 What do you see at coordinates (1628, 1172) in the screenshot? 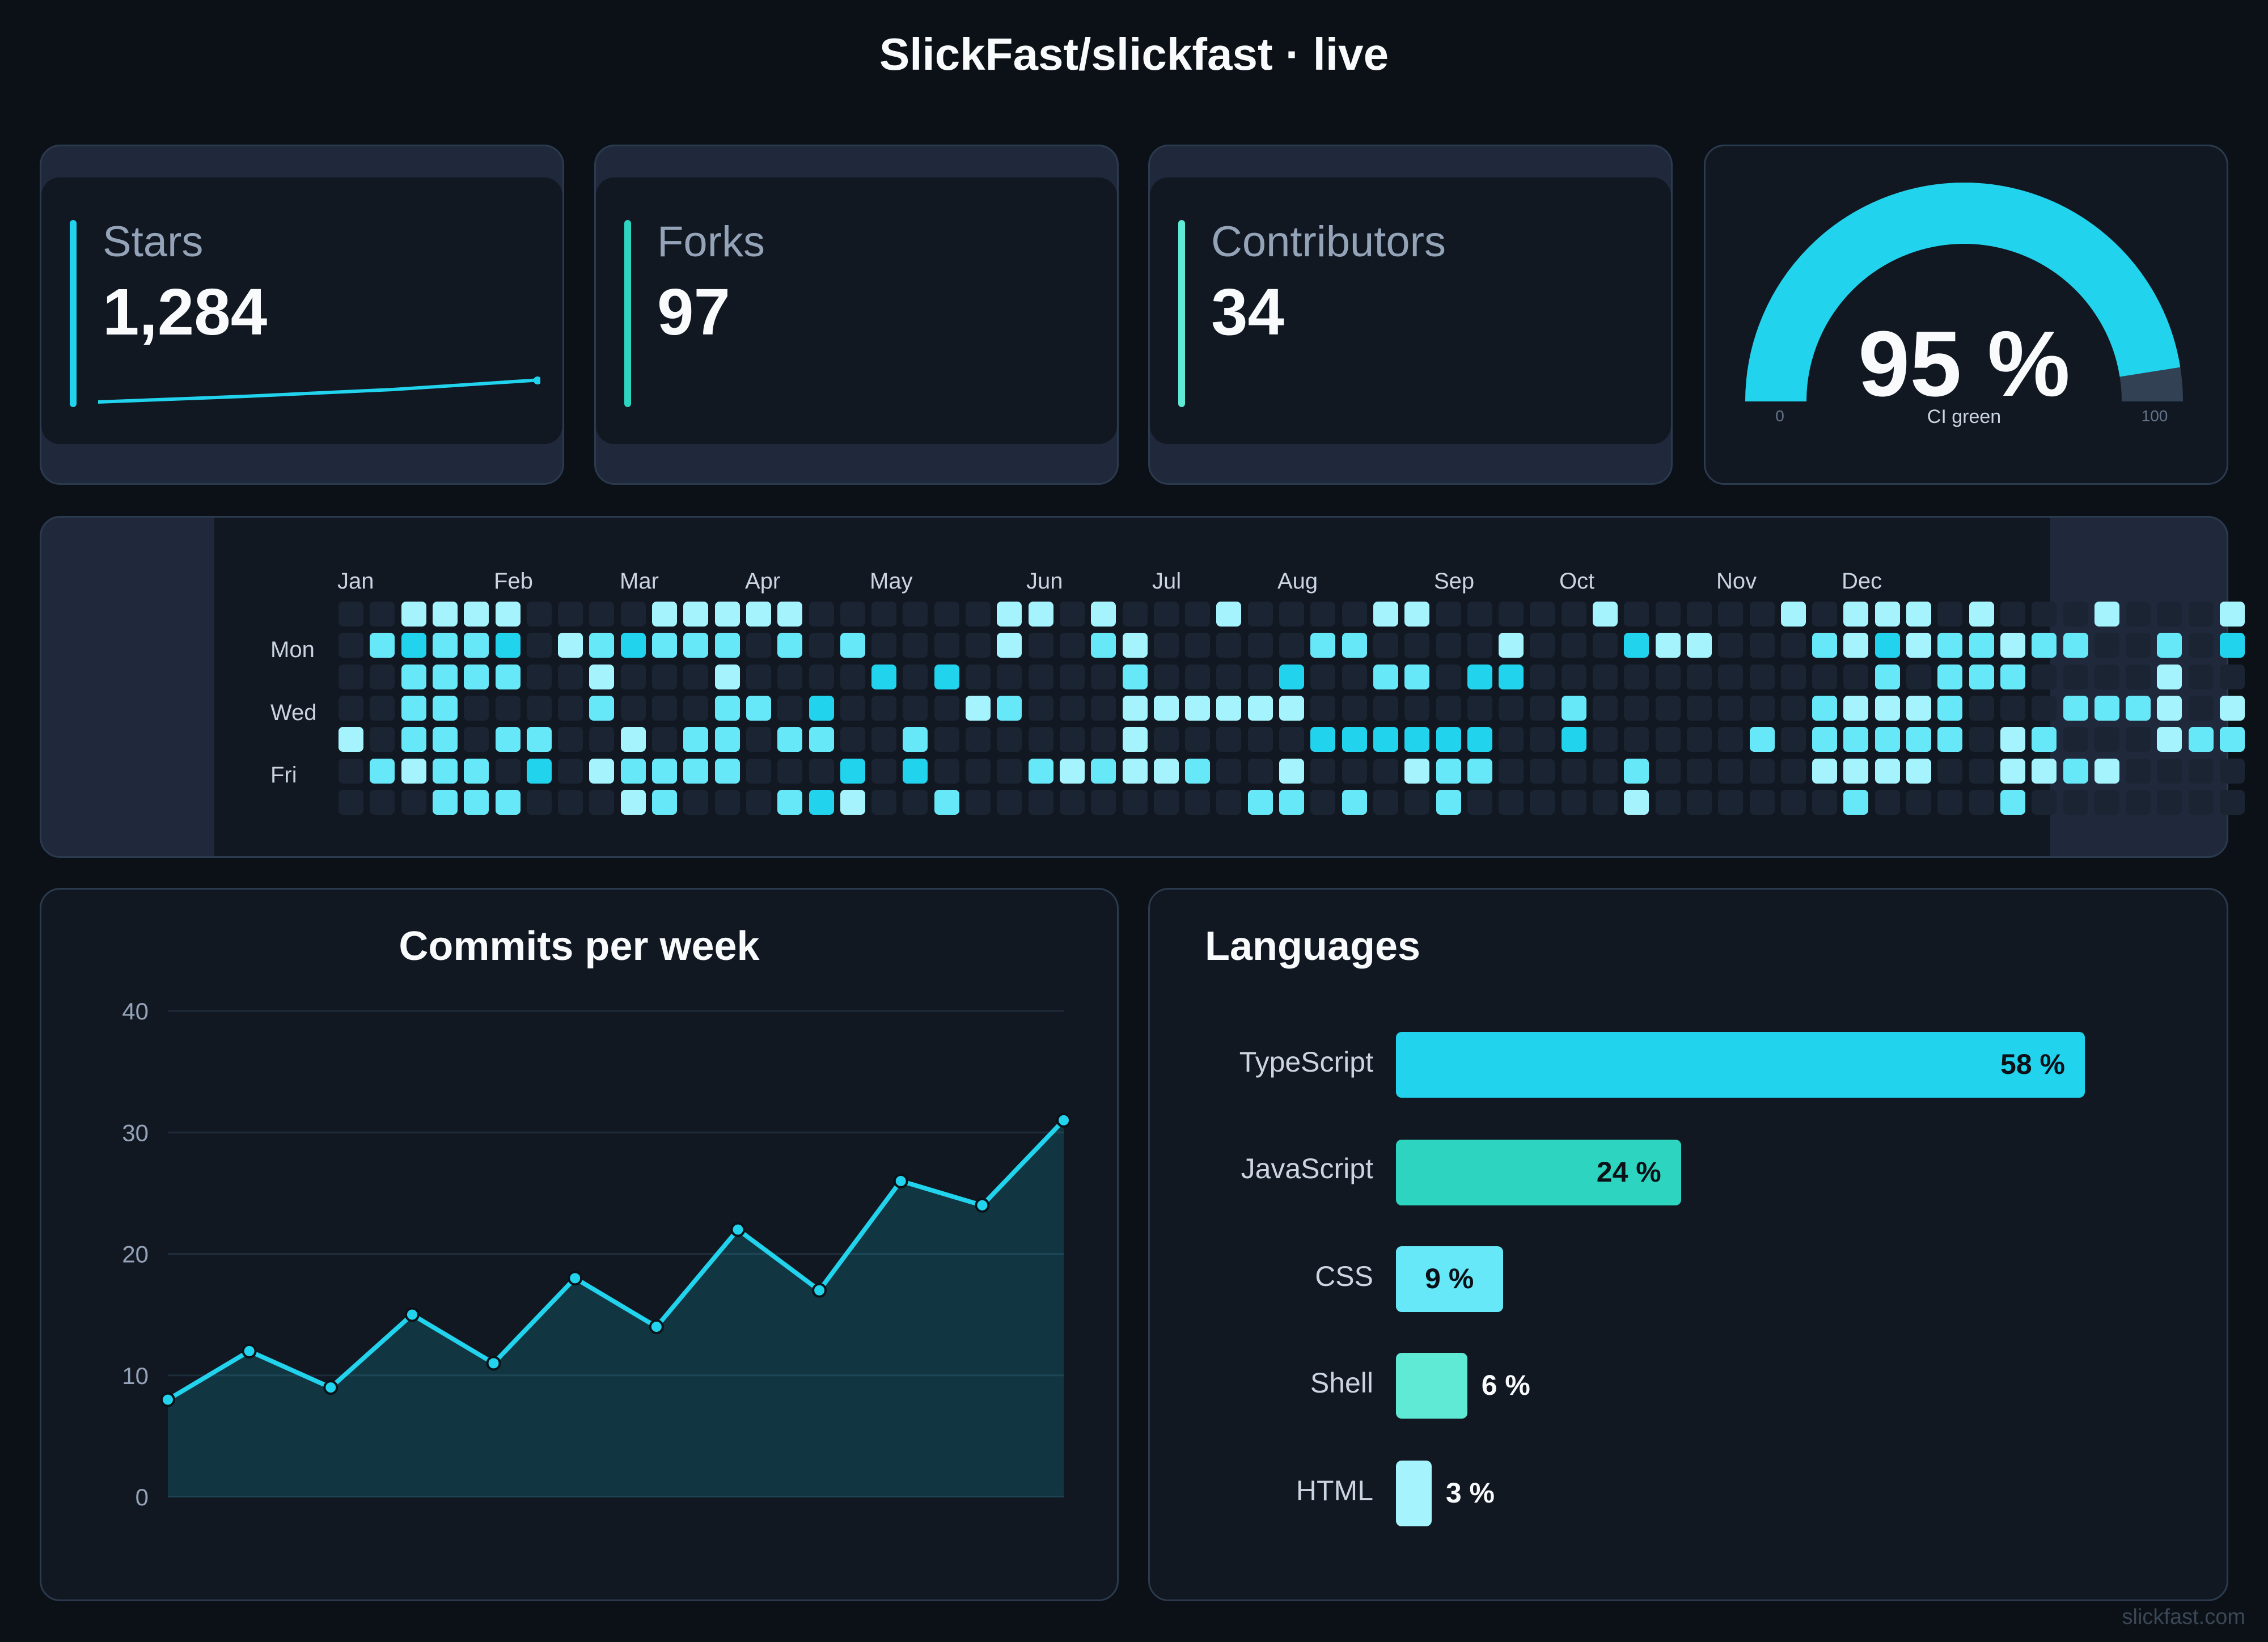
I see `language-pct-javascript: 24 %` at bounding box center [1628, 1172].